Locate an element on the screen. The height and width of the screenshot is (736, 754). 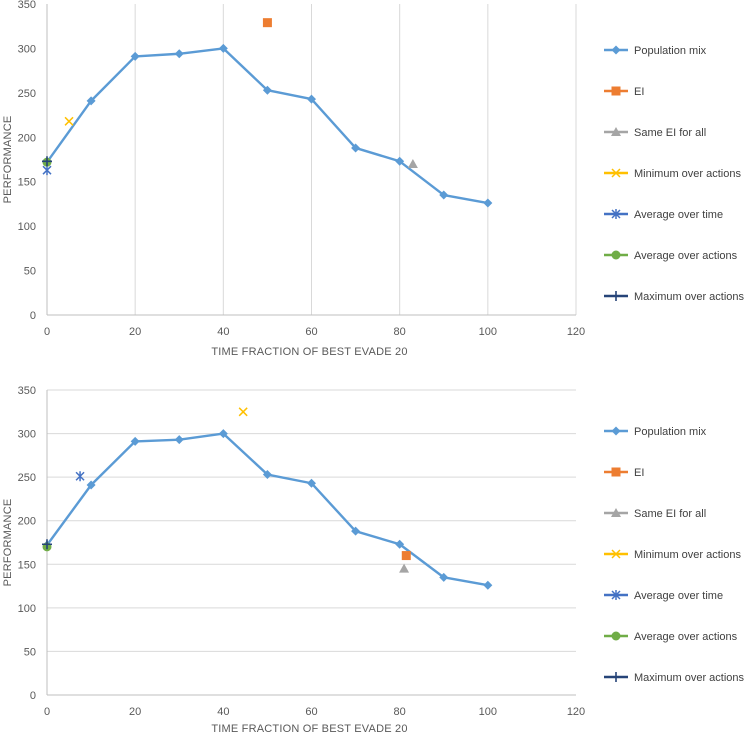
y-tick-label: 50 is located at coordinates (30, 272).